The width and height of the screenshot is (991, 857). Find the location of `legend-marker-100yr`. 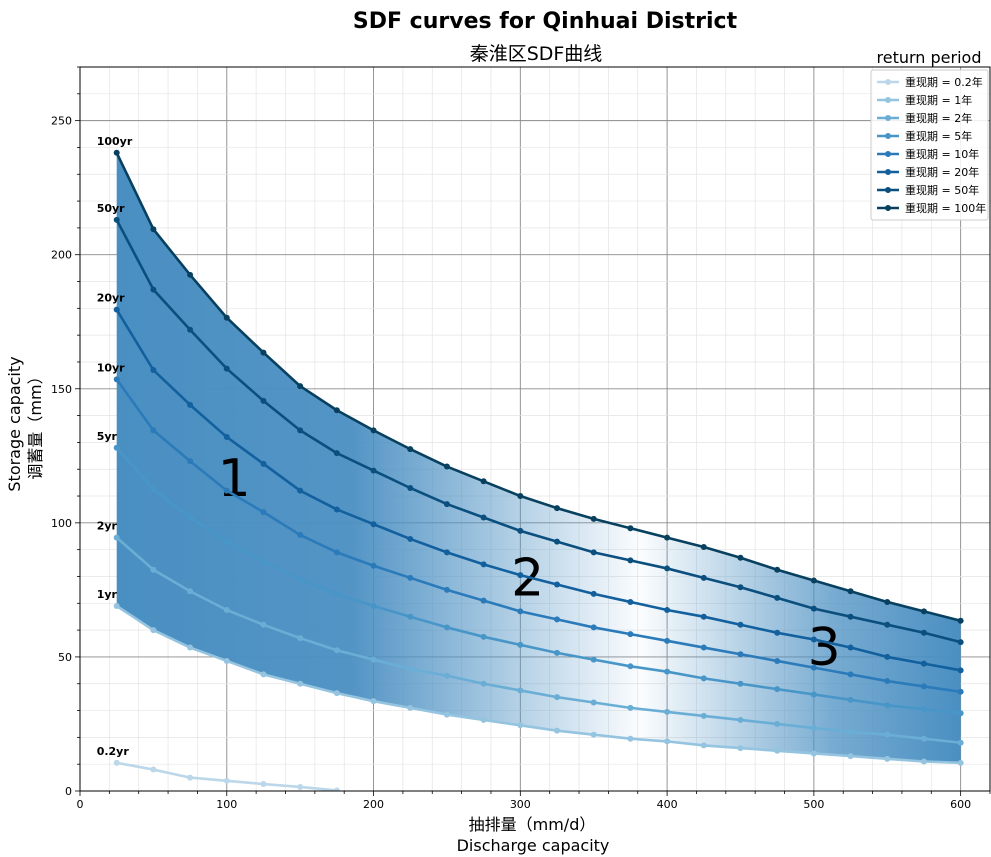

legend-marker-100yr is located at coordinates (888, 208).